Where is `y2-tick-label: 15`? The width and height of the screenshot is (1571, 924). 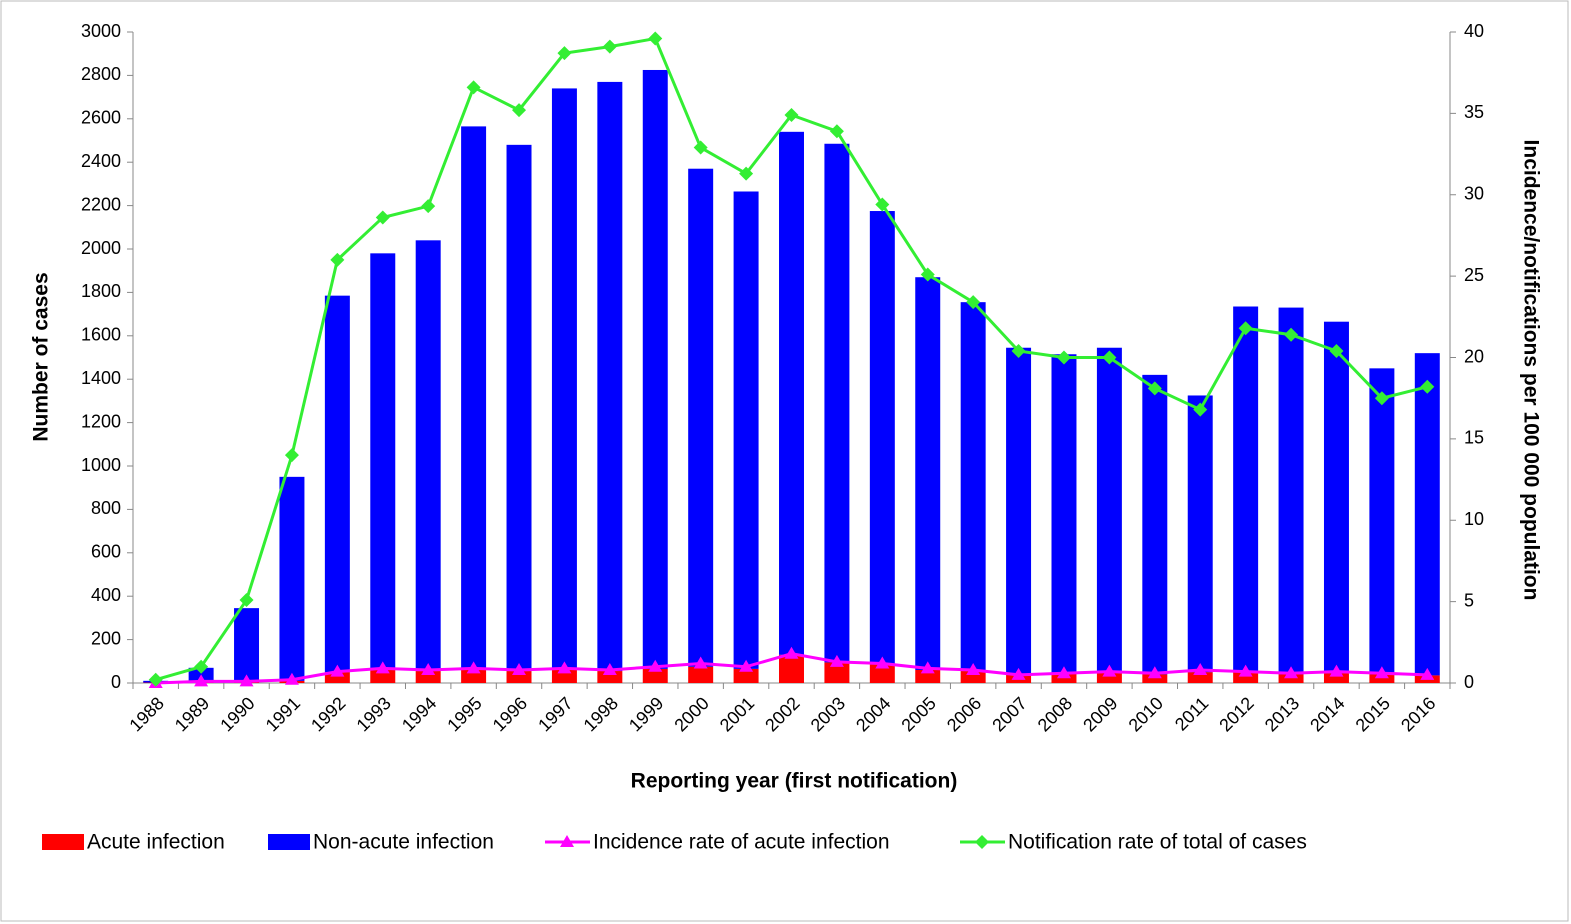 y2-tick-label: 15 is located at coordinates (1474, 438).